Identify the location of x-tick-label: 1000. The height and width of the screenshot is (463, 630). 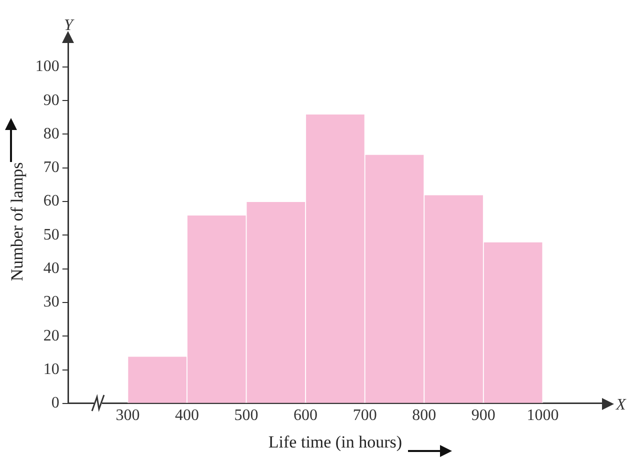
(542, 415).